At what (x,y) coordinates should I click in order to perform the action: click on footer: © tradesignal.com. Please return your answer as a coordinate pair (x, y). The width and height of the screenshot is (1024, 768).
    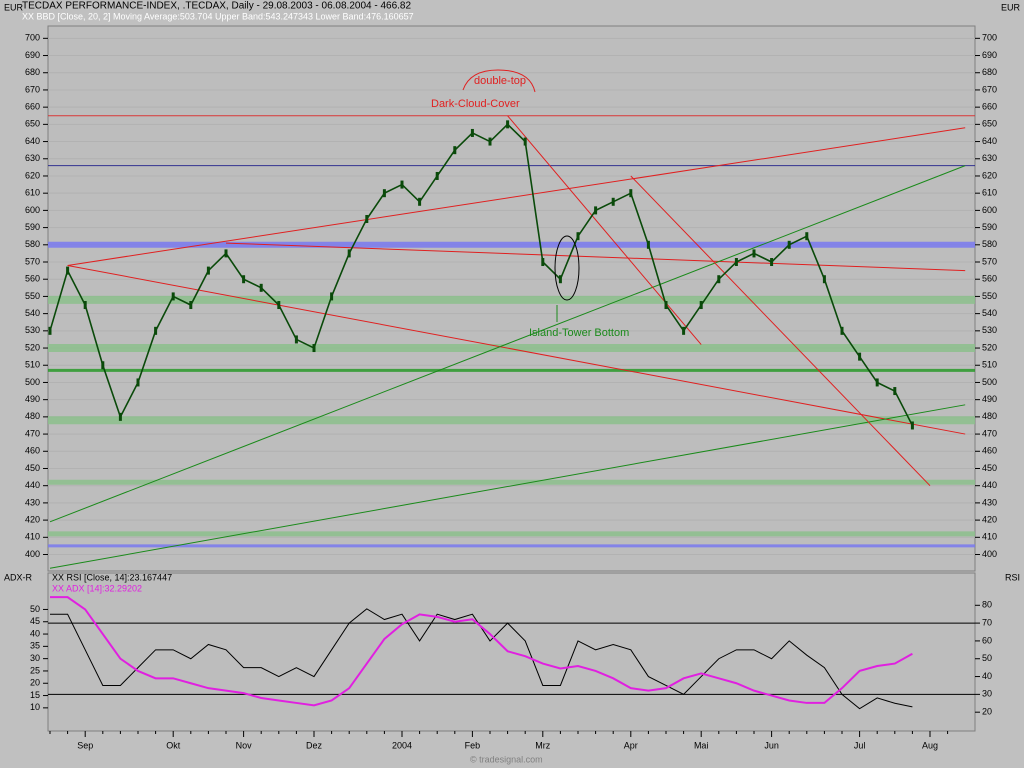
    Looking at the image, I should click on (506, 759).